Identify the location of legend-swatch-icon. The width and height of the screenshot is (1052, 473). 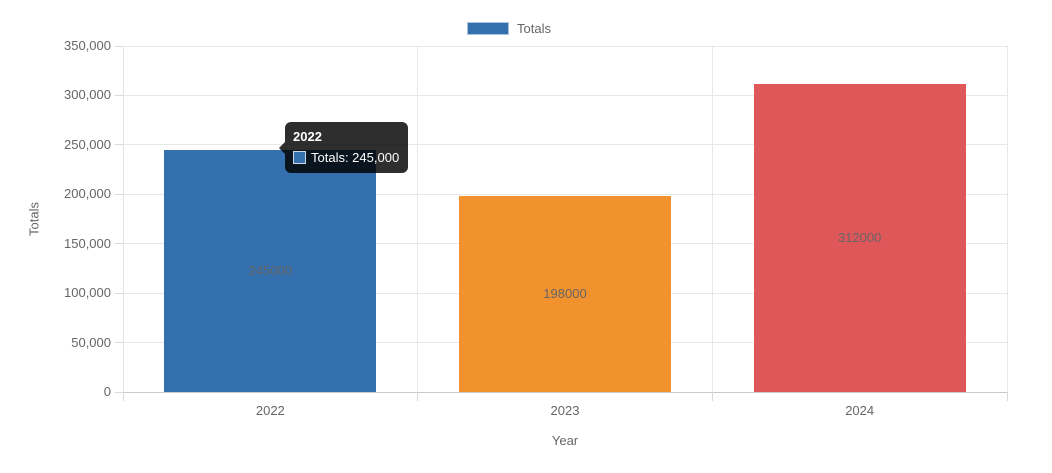
(488, 28).